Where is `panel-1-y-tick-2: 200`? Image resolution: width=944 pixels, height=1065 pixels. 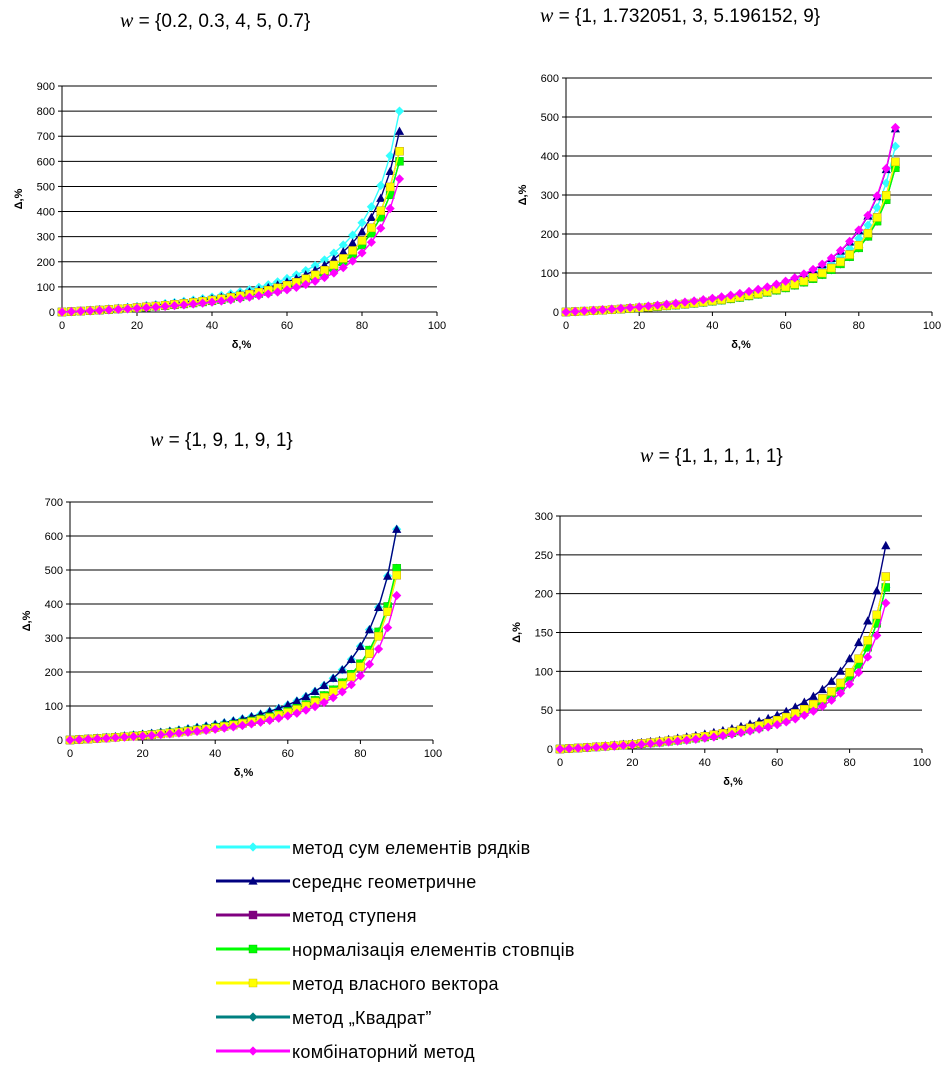 panel-1-y-tick-2: 200 is located at coordinates (46, 263).